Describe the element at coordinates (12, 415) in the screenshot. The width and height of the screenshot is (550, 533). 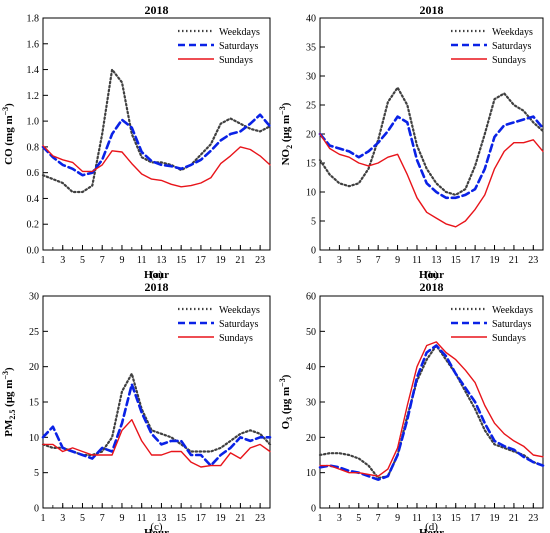
I see `y-axis-label-sub: 2.5` at that location.